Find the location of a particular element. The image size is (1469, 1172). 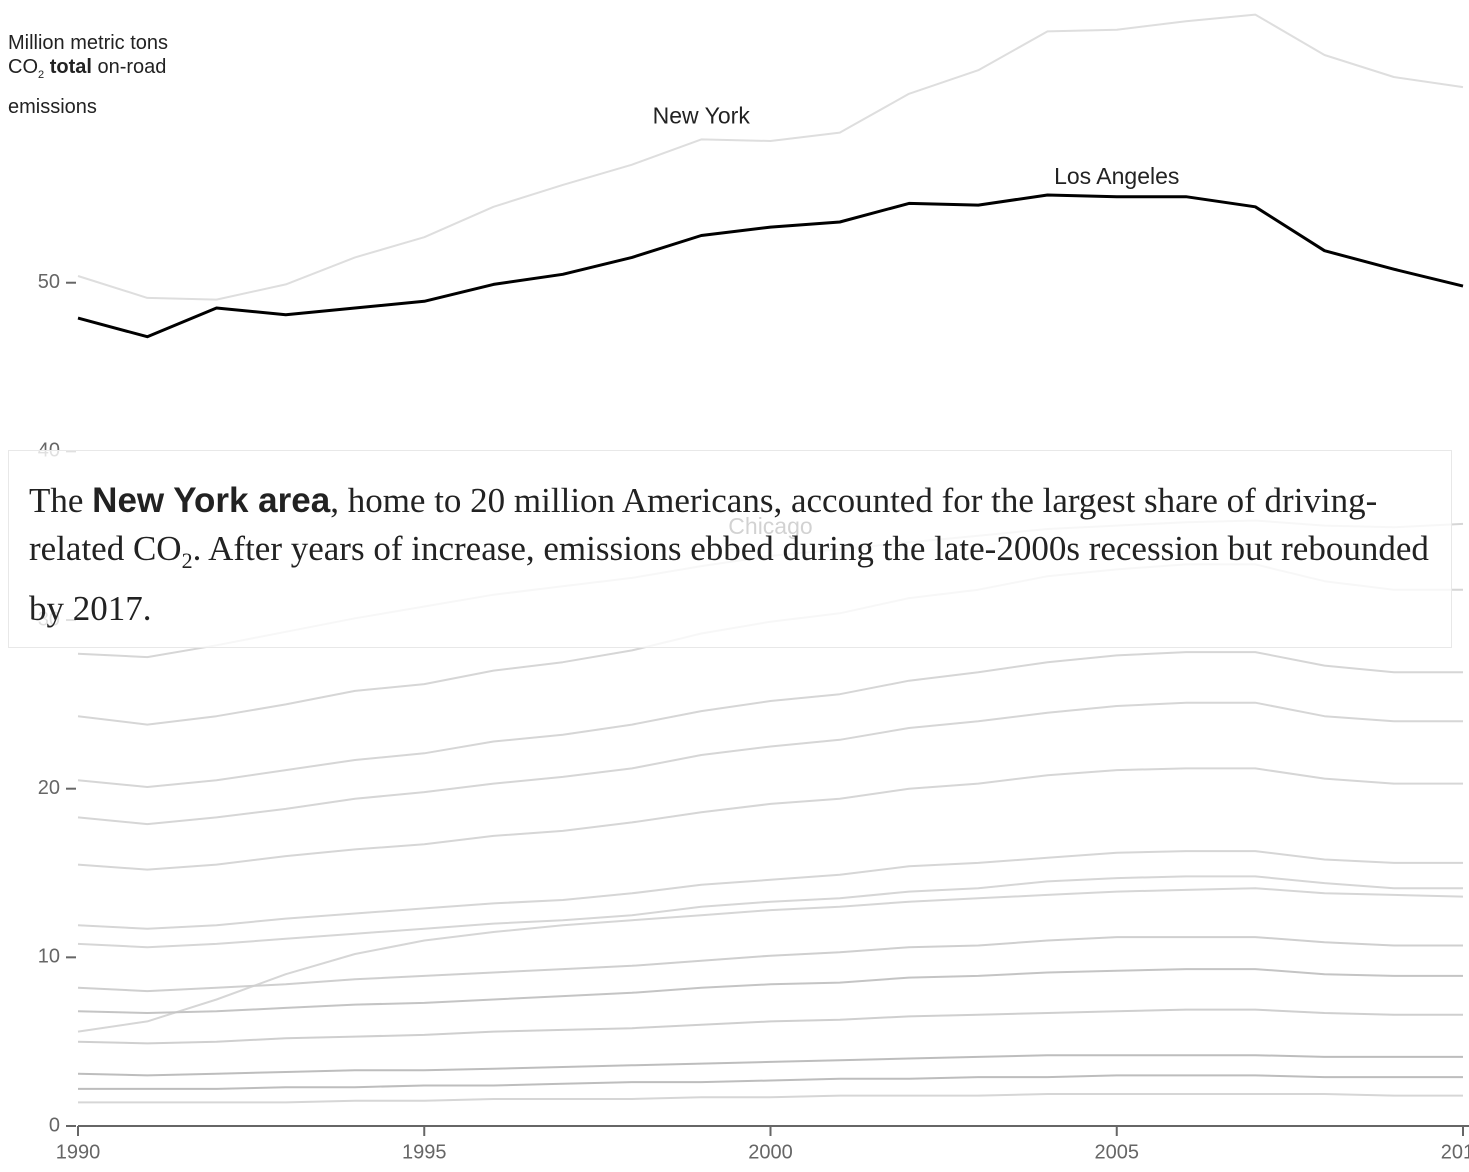

y-tick-label: 40 is located at coordinates (49, 451).